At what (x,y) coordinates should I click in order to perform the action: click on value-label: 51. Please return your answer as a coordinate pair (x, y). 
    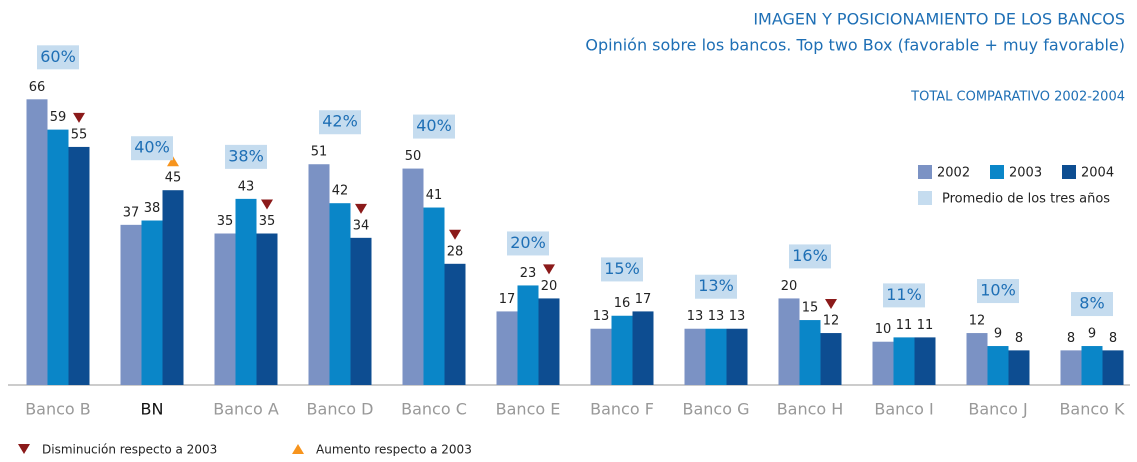
    Looking at the image, I should click on (319, 152).